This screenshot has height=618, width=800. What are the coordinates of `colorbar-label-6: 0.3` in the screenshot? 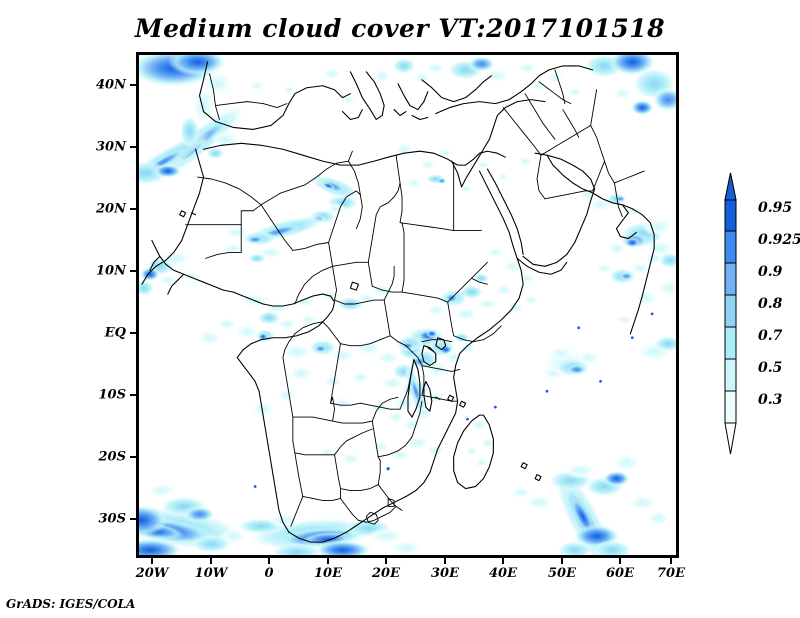 It's located at (770, 400).